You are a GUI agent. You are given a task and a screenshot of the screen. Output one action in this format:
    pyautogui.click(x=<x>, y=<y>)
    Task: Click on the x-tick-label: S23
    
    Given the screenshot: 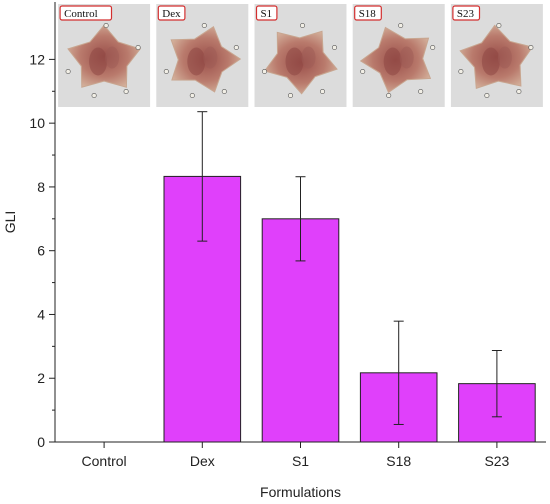 What is the action you would take?
    pyautogui.click(x=496, y=461)
    